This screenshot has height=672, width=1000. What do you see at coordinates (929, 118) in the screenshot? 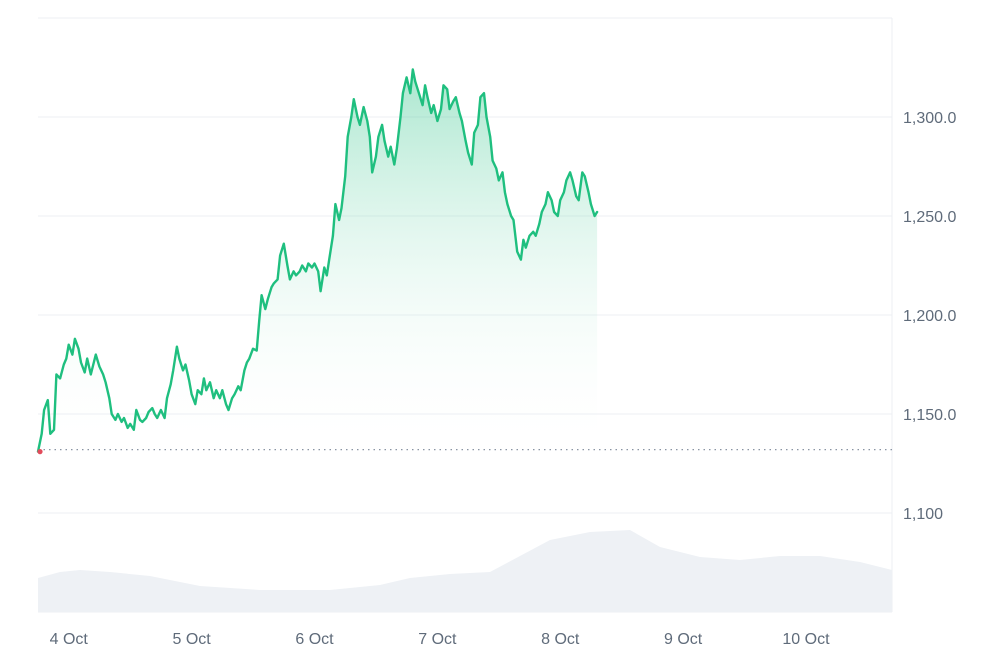
I see `y-tick-label: 1,300.0` at bounding box center [929, 118].